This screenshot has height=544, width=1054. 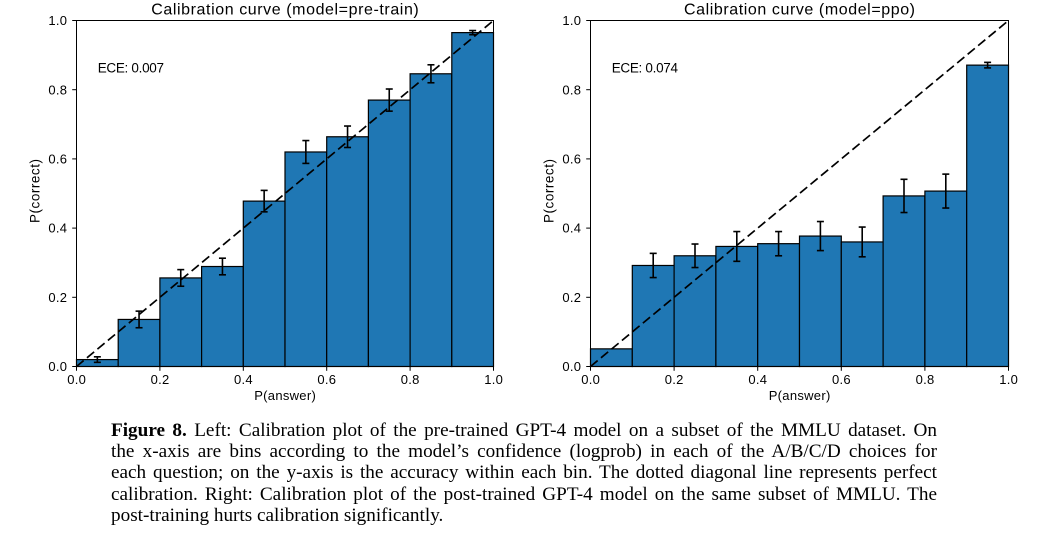 What do you see at coordinates (131, 68) in the screenshot?
I see `svg-text: ECE: 0.007` at bounding box center [131, 68].